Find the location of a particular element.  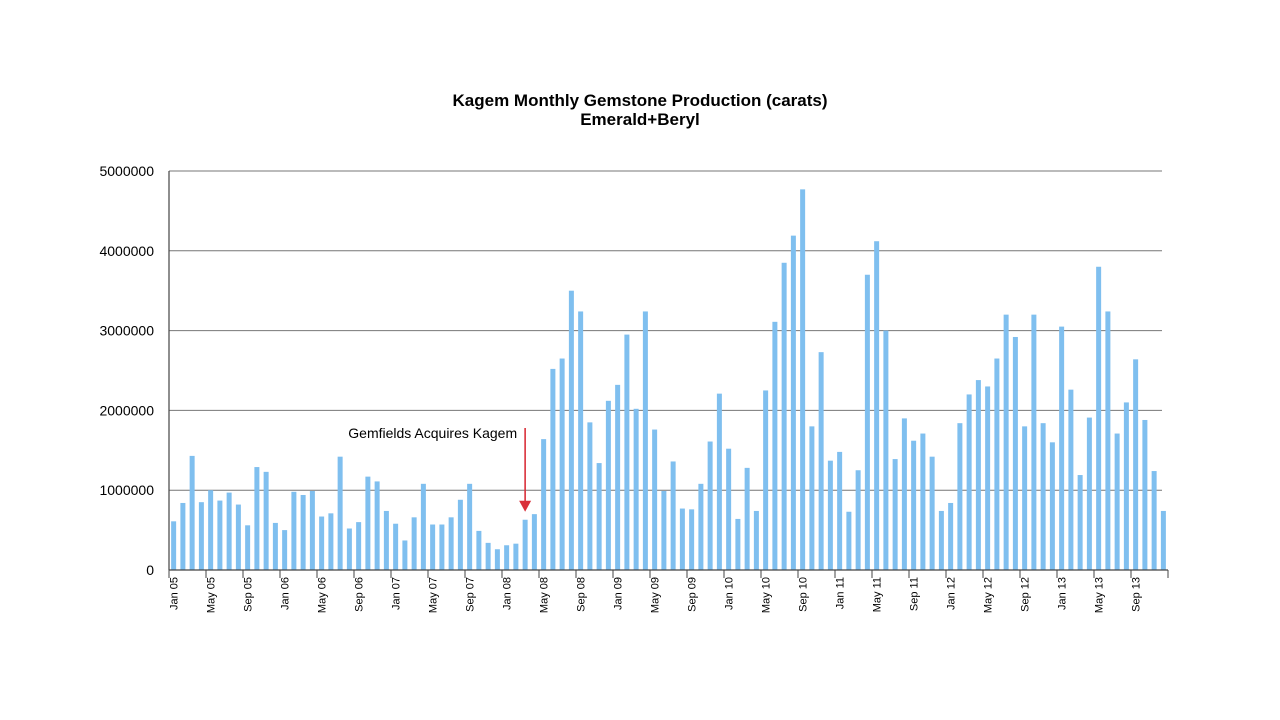

x-tick-label: May 08 is located at coordinates (545, 595).